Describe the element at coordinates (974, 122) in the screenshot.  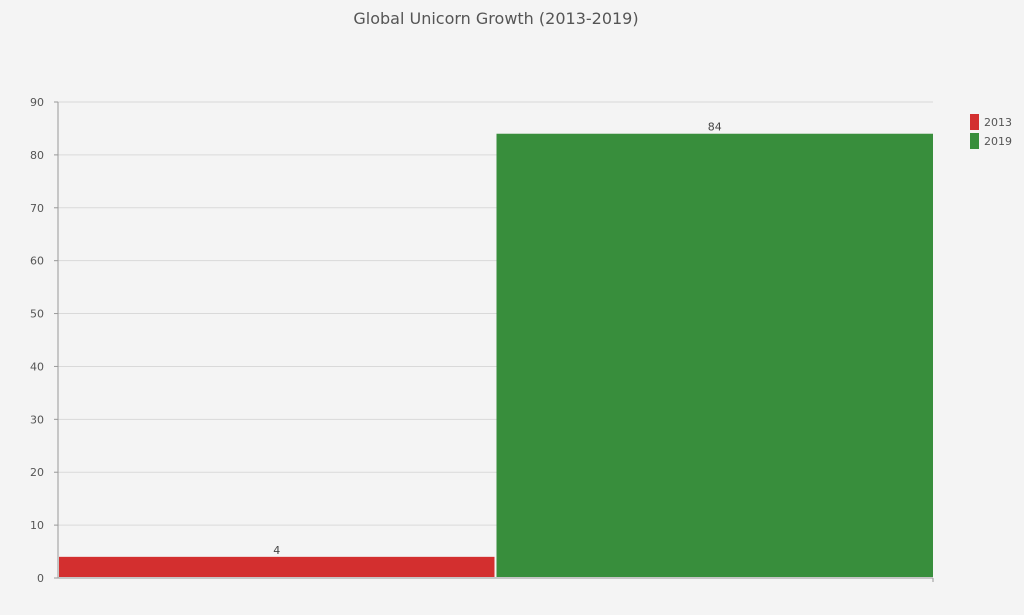
I see `legend-swatch-2013` at that location.